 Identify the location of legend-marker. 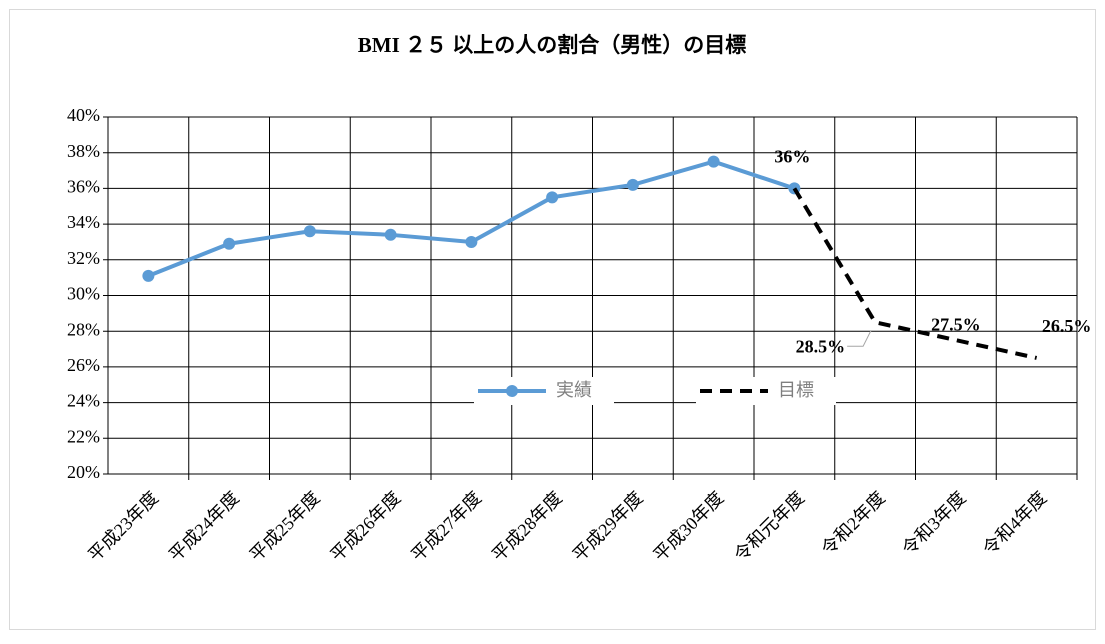
(512, 391).